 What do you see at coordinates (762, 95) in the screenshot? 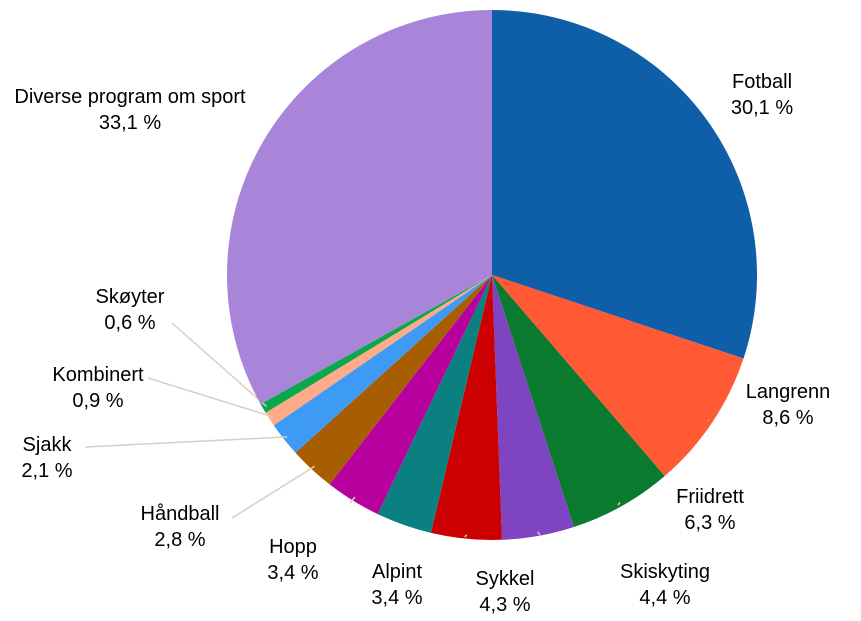
I see `slice-label: Fotball 30,1 %` at bounding box center [762, 95].